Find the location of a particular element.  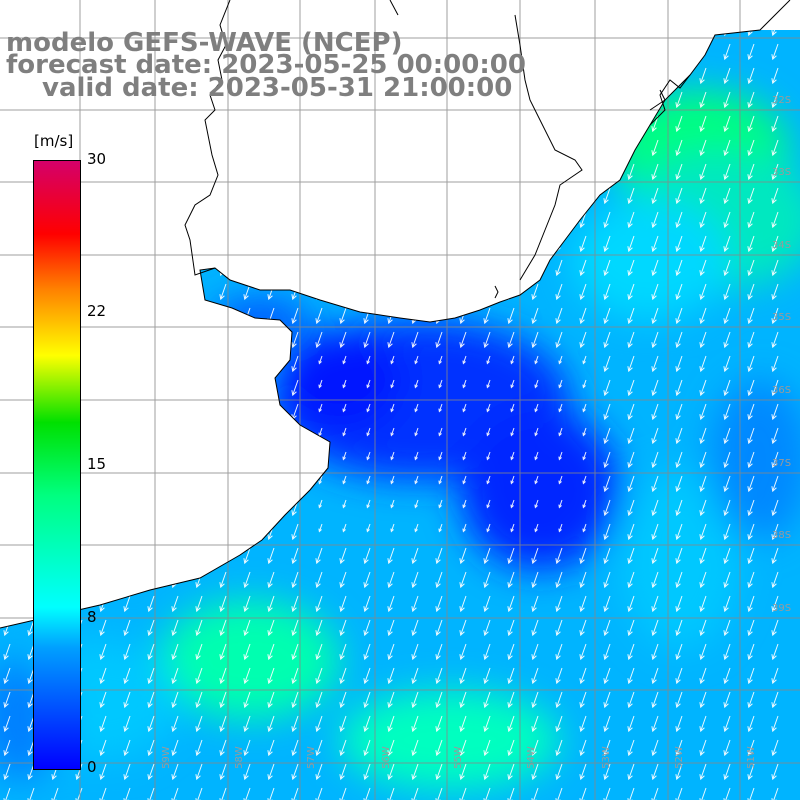

lon-label: 51W is located at coordinates (751, 757).